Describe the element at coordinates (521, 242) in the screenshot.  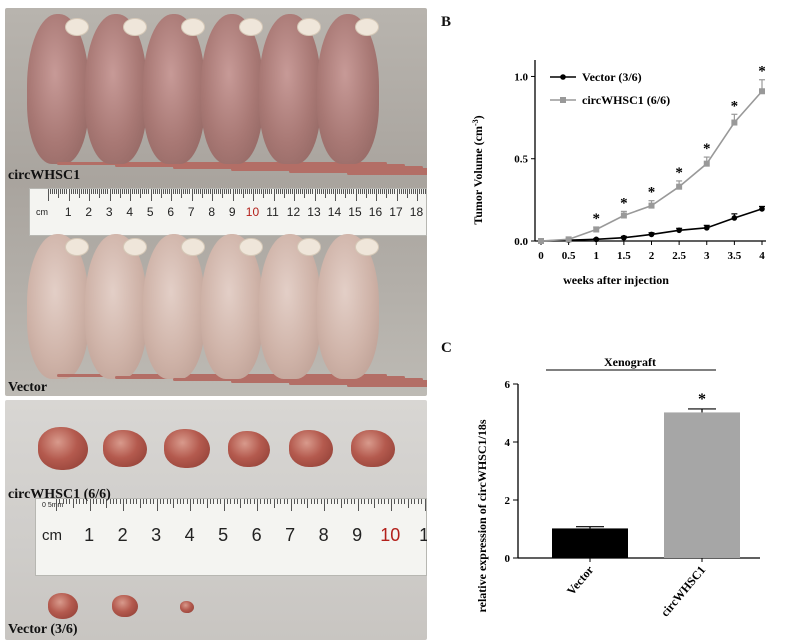
I see `y-tick-label: 0.0` at that location.